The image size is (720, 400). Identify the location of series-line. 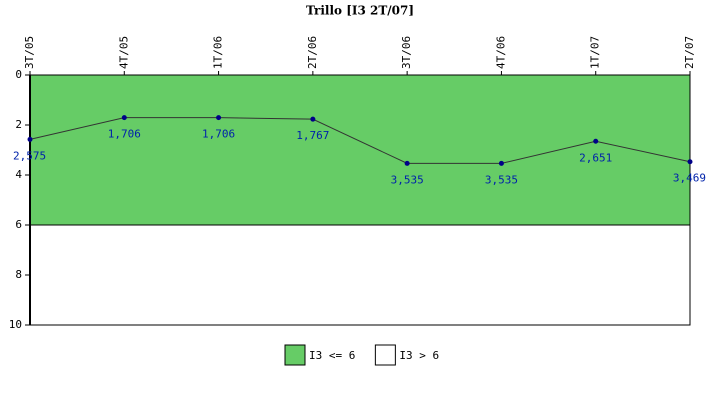
(360, 140).